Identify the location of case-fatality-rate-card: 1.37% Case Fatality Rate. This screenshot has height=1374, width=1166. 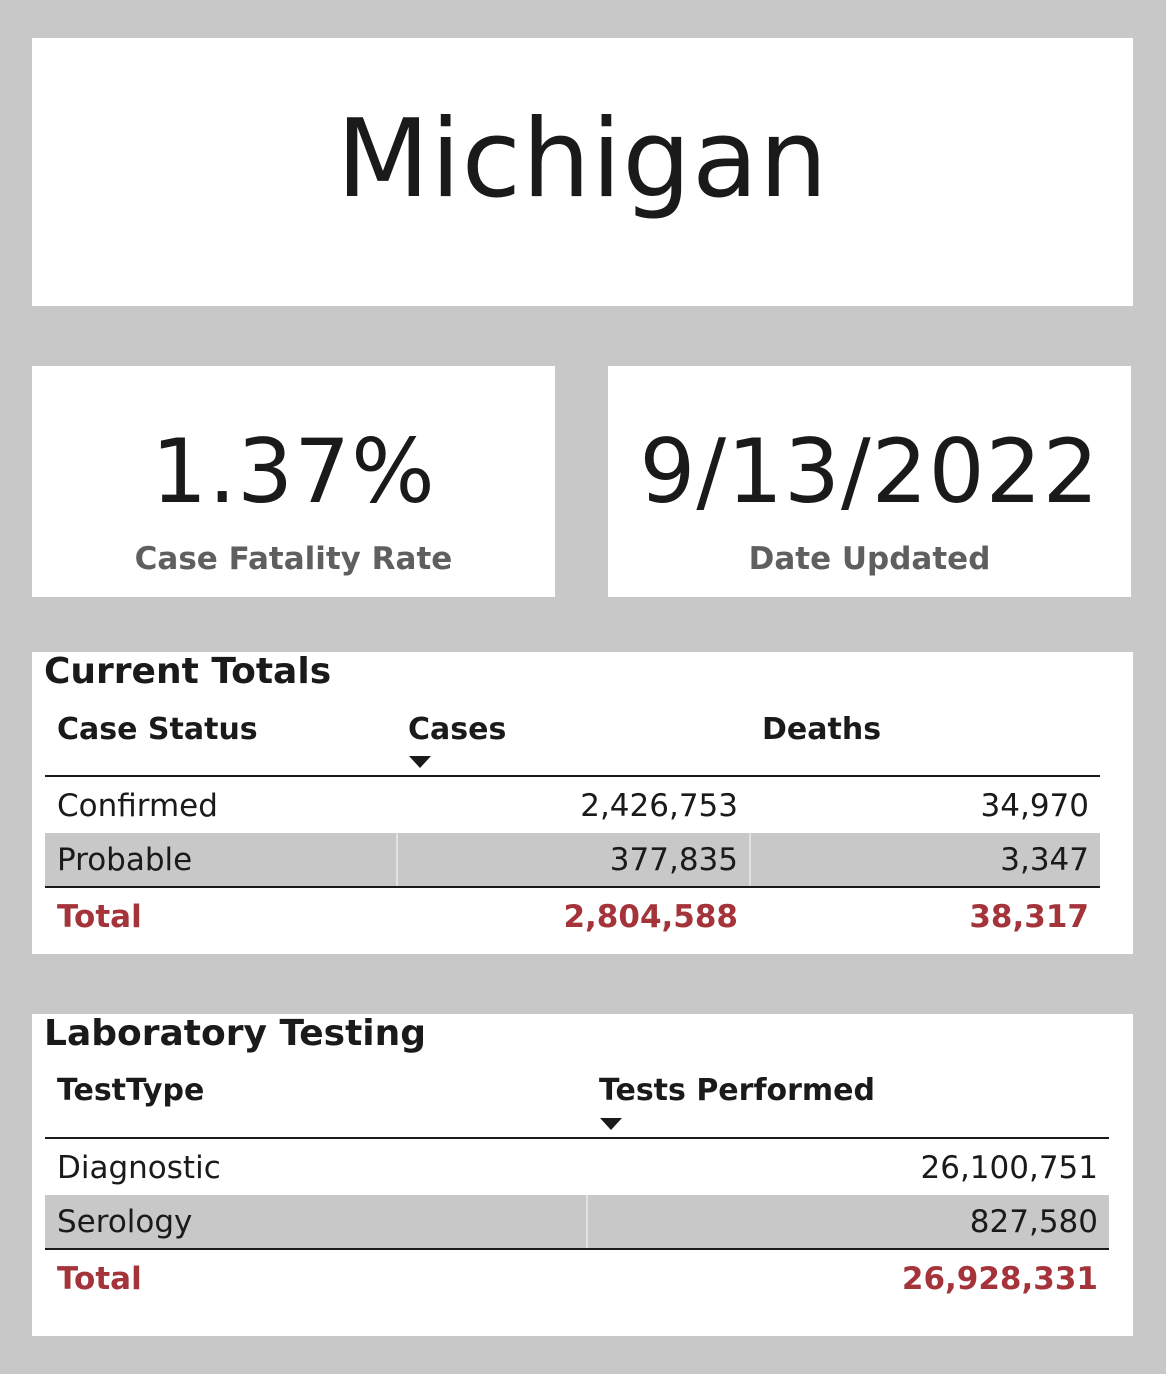
(293, 481).